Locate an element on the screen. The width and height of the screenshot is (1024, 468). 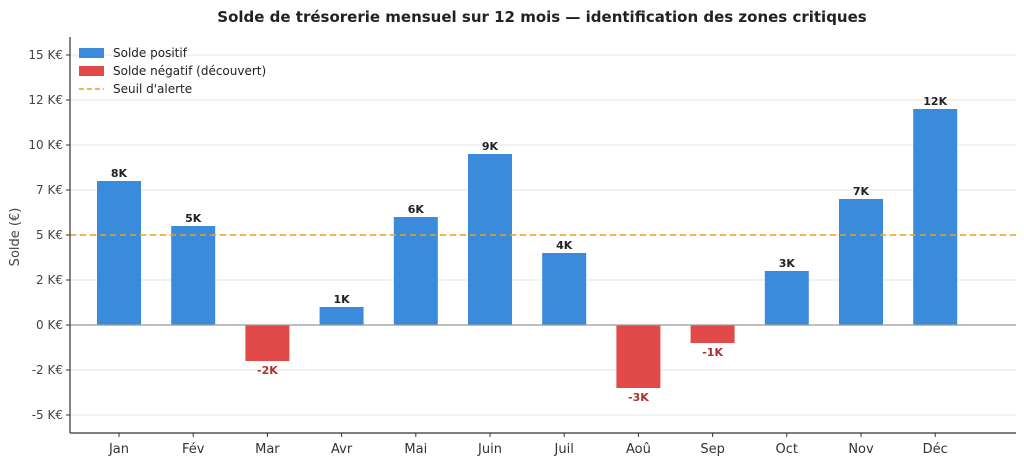
x-tick-label: Nov is located at coordinates (861, 449).